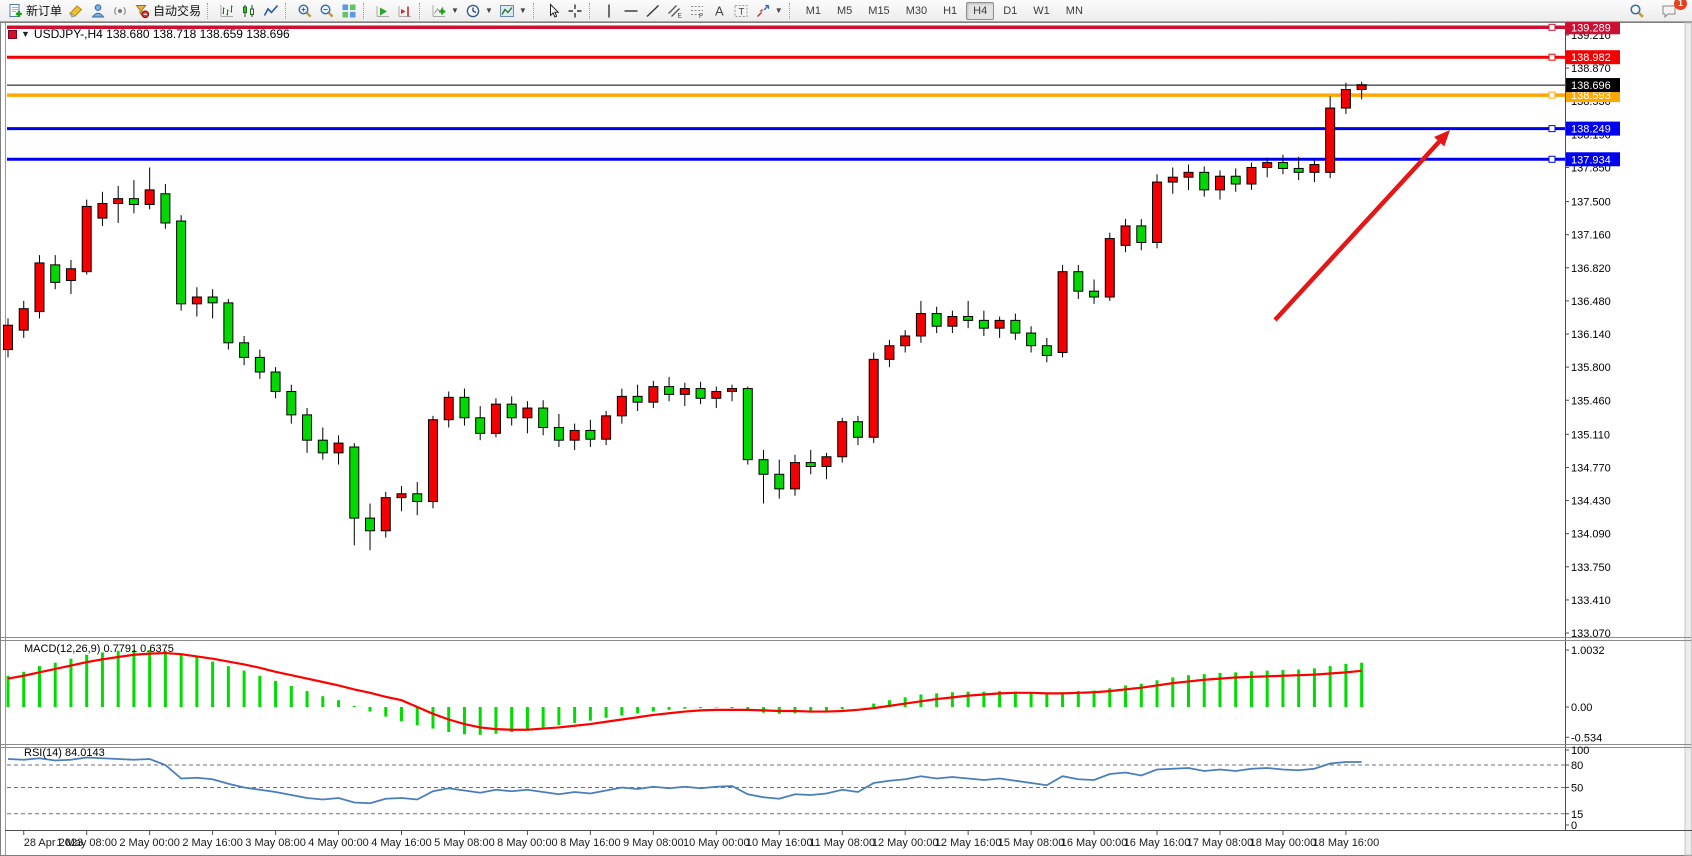 This screenshot has width=1692, height=856. Describe the element at coordinates (1094, 843) in the screenshot. I see `svg-text: 16 May 00:00` at that location.